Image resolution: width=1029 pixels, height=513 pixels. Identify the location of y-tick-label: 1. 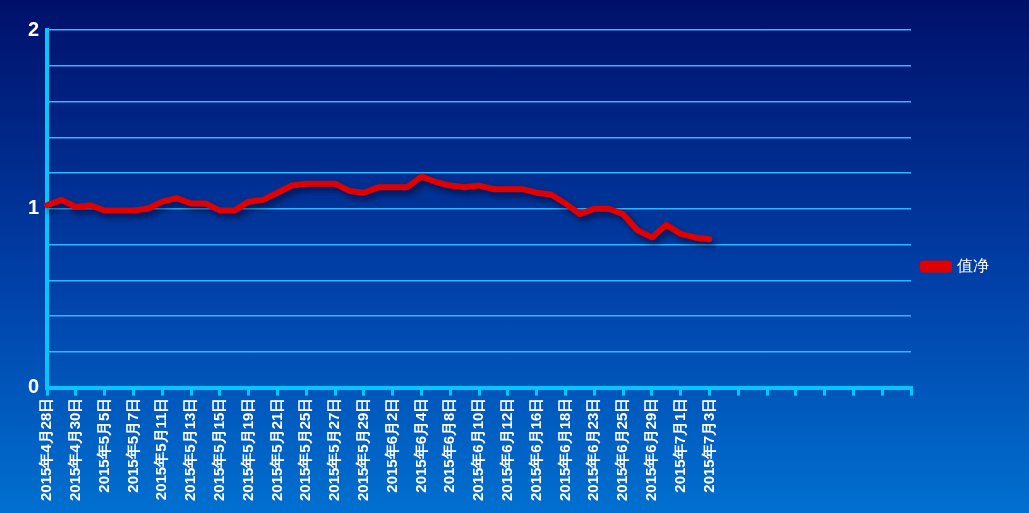
(34, 207).